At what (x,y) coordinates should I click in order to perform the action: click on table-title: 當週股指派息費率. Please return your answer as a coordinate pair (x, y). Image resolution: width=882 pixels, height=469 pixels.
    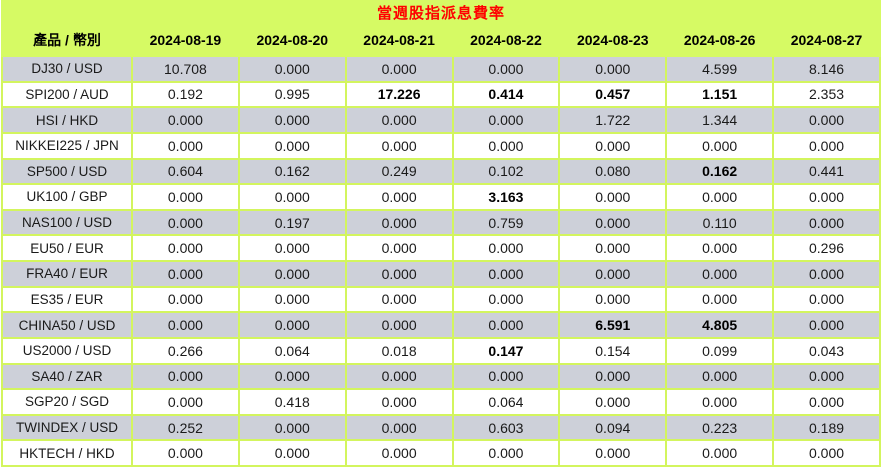
    Looking at the image, I should click on (441, 12).